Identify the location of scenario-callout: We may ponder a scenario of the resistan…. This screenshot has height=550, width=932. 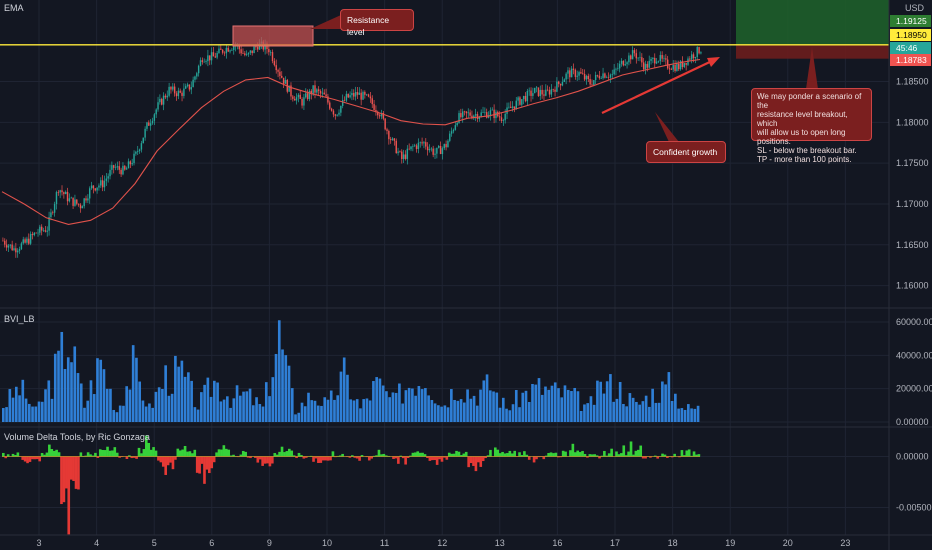
(811, 126).